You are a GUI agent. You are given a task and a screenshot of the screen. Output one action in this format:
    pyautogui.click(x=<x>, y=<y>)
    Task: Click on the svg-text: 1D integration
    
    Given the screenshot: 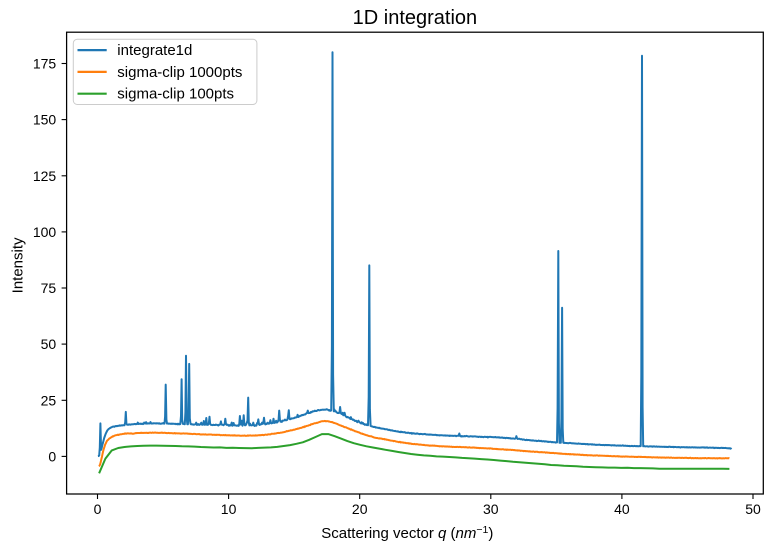 What is the action you would take?
    pyautogui.click(x=415, y=18)
    